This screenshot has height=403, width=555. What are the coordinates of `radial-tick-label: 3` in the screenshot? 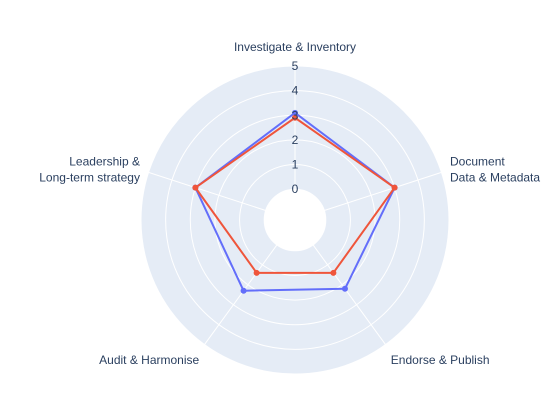 It's located at (295, 115).